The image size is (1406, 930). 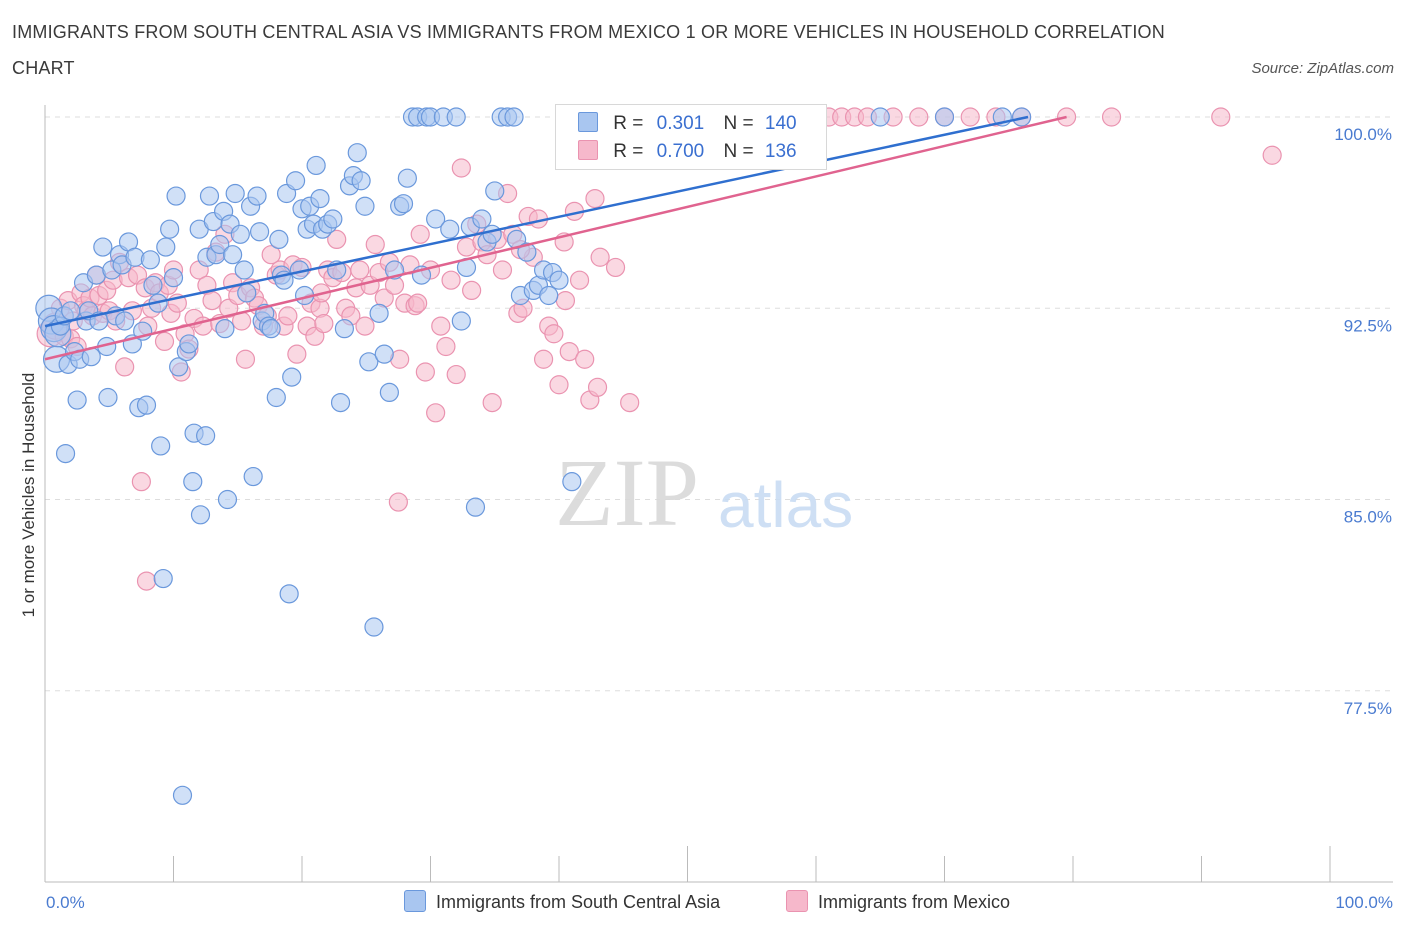 I want to click on y-tick-label: 77.5%, so click(x=1368, y=708).